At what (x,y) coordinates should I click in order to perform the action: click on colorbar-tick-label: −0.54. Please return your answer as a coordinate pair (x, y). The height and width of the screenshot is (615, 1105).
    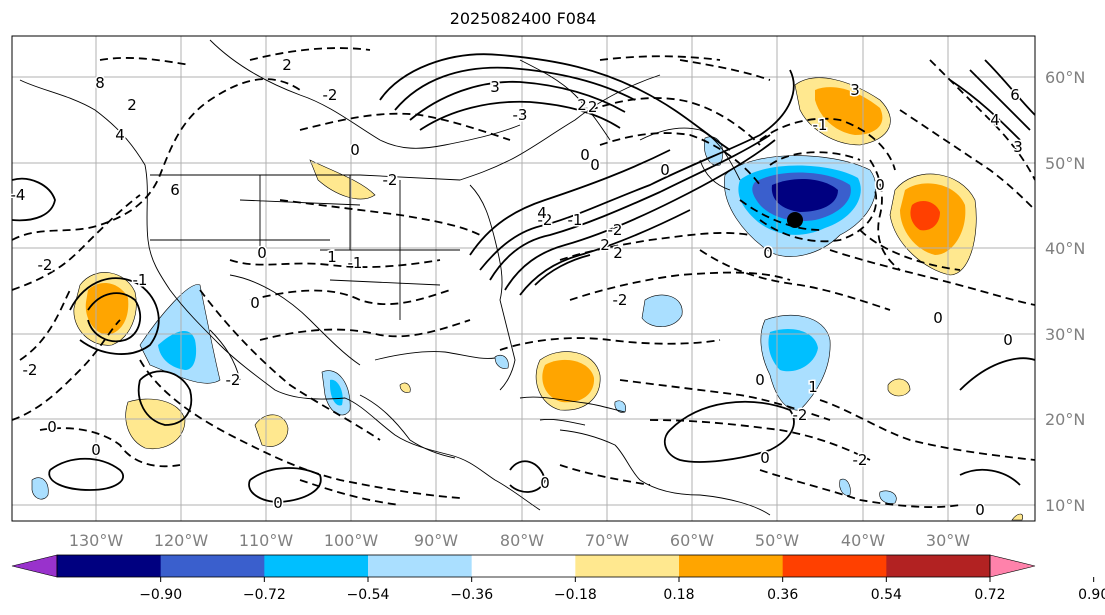
    Looking at the image, I should click on (368, 595).